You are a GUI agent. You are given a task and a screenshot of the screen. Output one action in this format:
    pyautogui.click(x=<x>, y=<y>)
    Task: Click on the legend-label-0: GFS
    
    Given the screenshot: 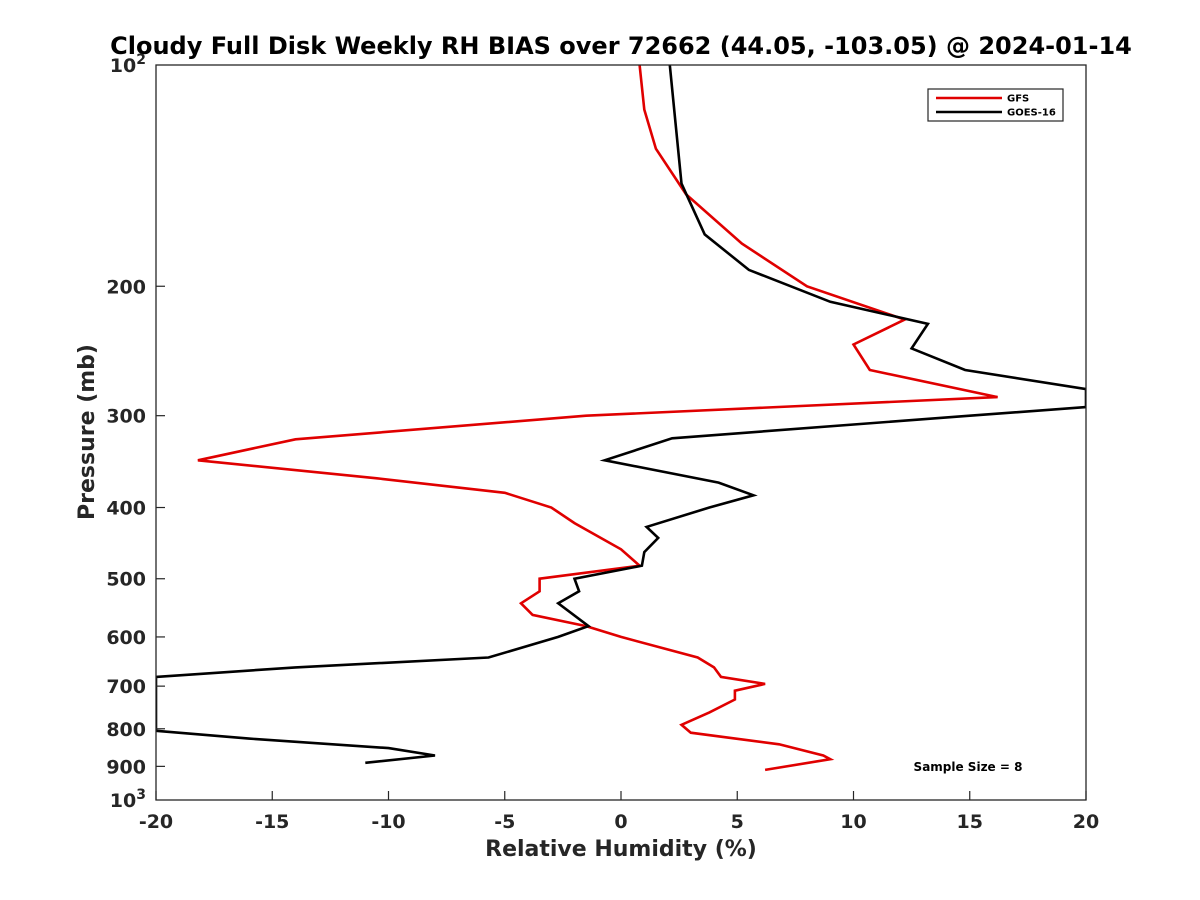 What is the action you would take?
    pyautogui.click(x=1018, y=99)
    